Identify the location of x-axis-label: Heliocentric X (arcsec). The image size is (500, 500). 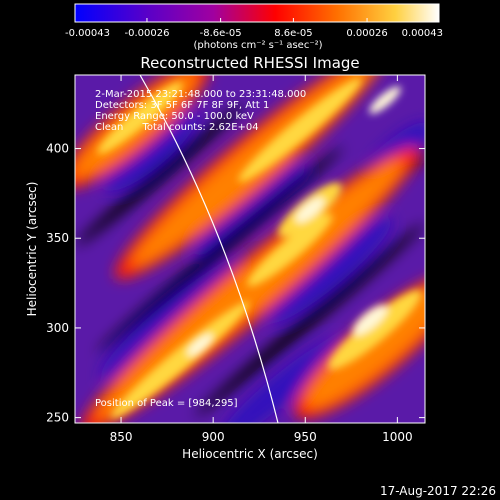
(250, 454).